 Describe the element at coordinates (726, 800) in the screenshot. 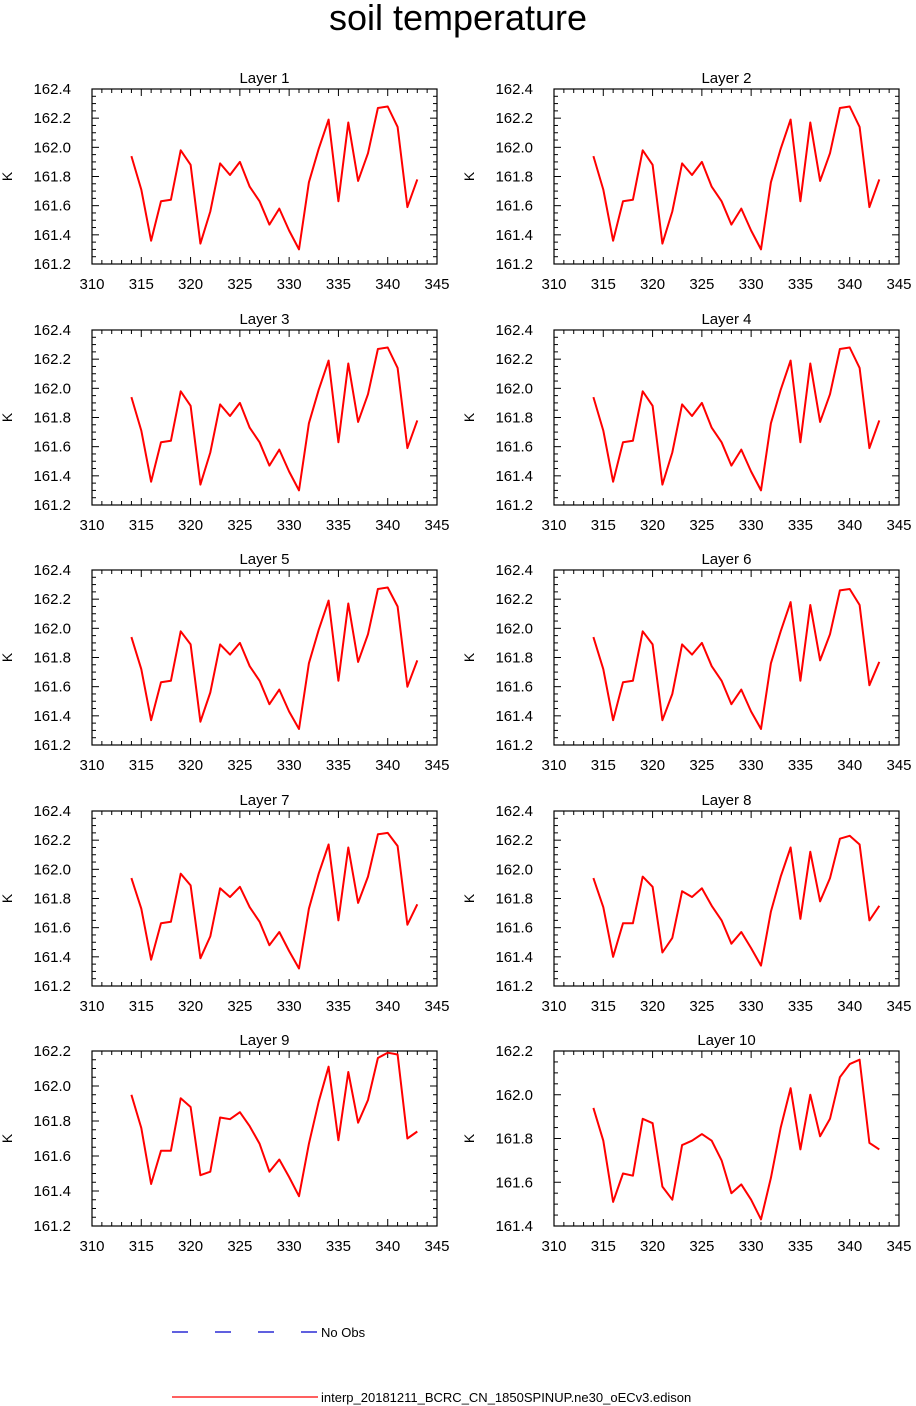

I see `panel-title: Layer 8` at that location.